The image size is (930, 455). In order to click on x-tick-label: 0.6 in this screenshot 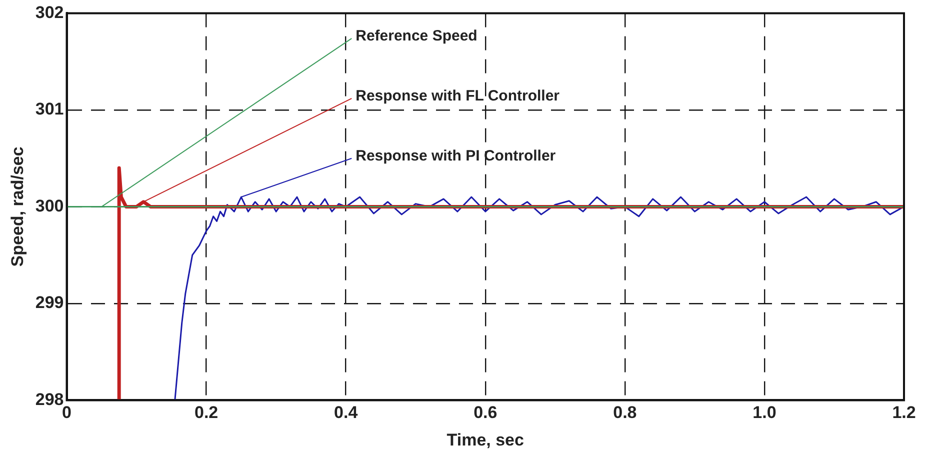, I will do `click(486, 412)`.